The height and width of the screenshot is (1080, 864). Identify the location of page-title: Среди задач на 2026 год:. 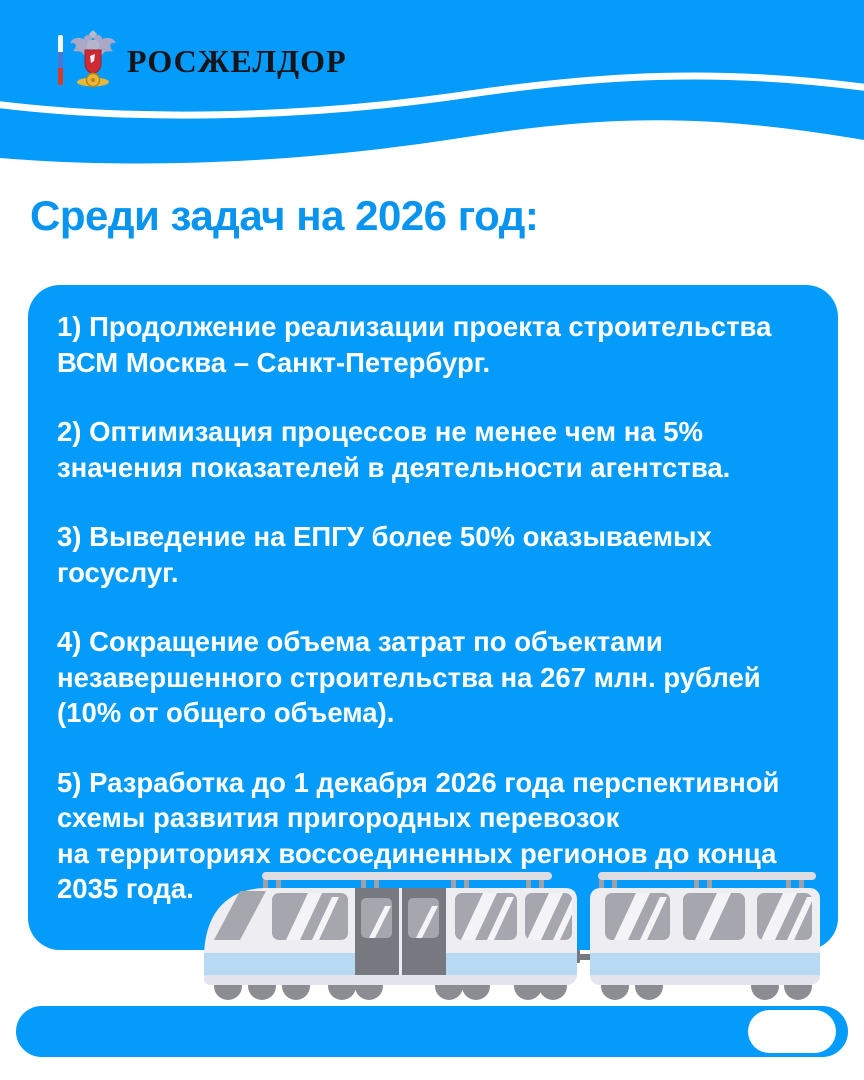
(284, 215).